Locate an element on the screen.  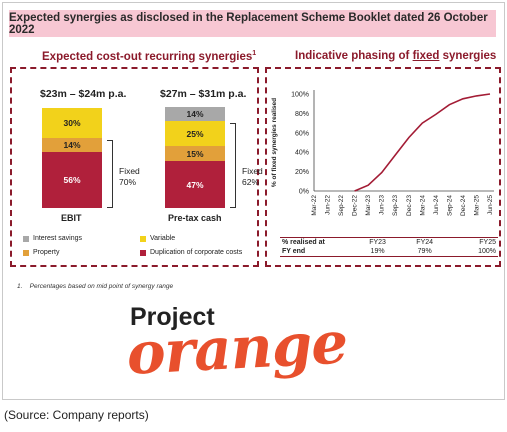
fixed-label-pretax: Fixed 62% is located at coordinates (252, 176).